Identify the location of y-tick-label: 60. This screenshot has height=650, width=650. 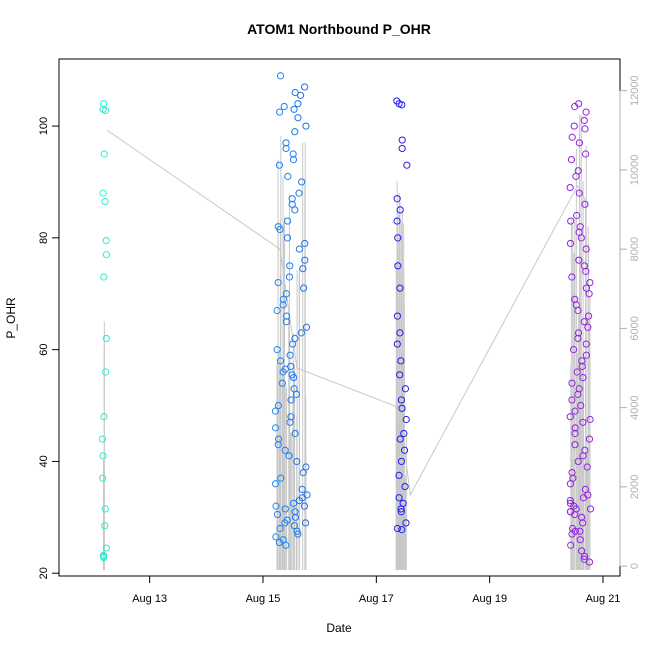
(44, 350).